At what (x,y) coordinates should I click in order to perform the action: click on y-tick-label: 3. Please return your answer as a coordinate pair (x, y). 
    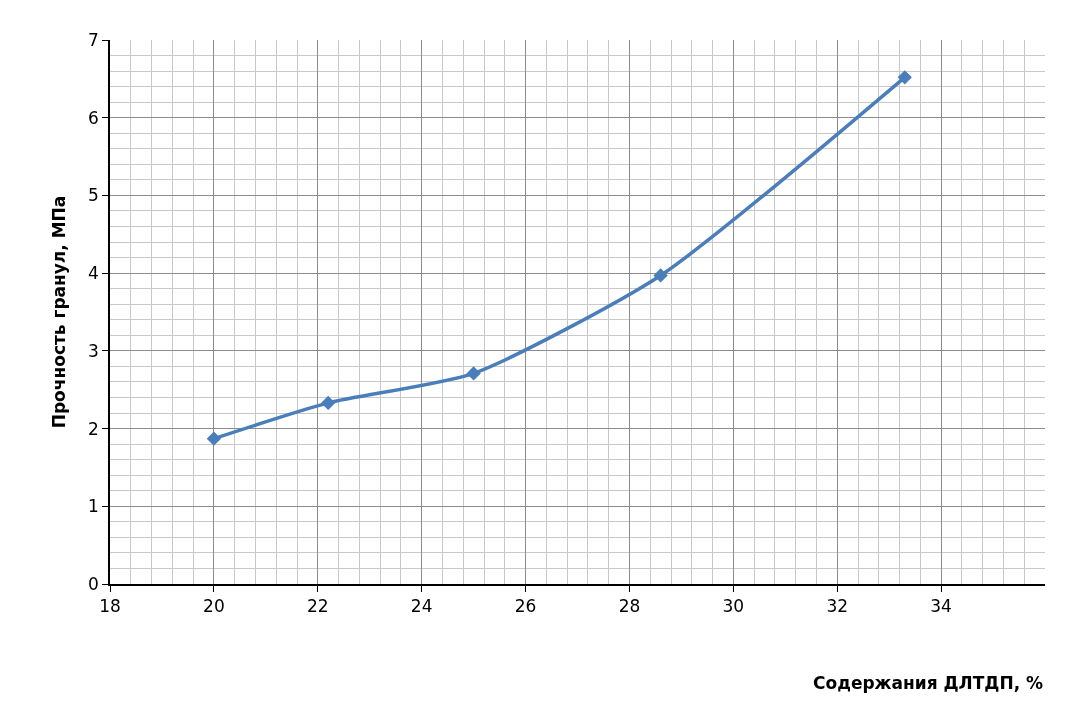
    Looking at the image, I should click on (93, 350).